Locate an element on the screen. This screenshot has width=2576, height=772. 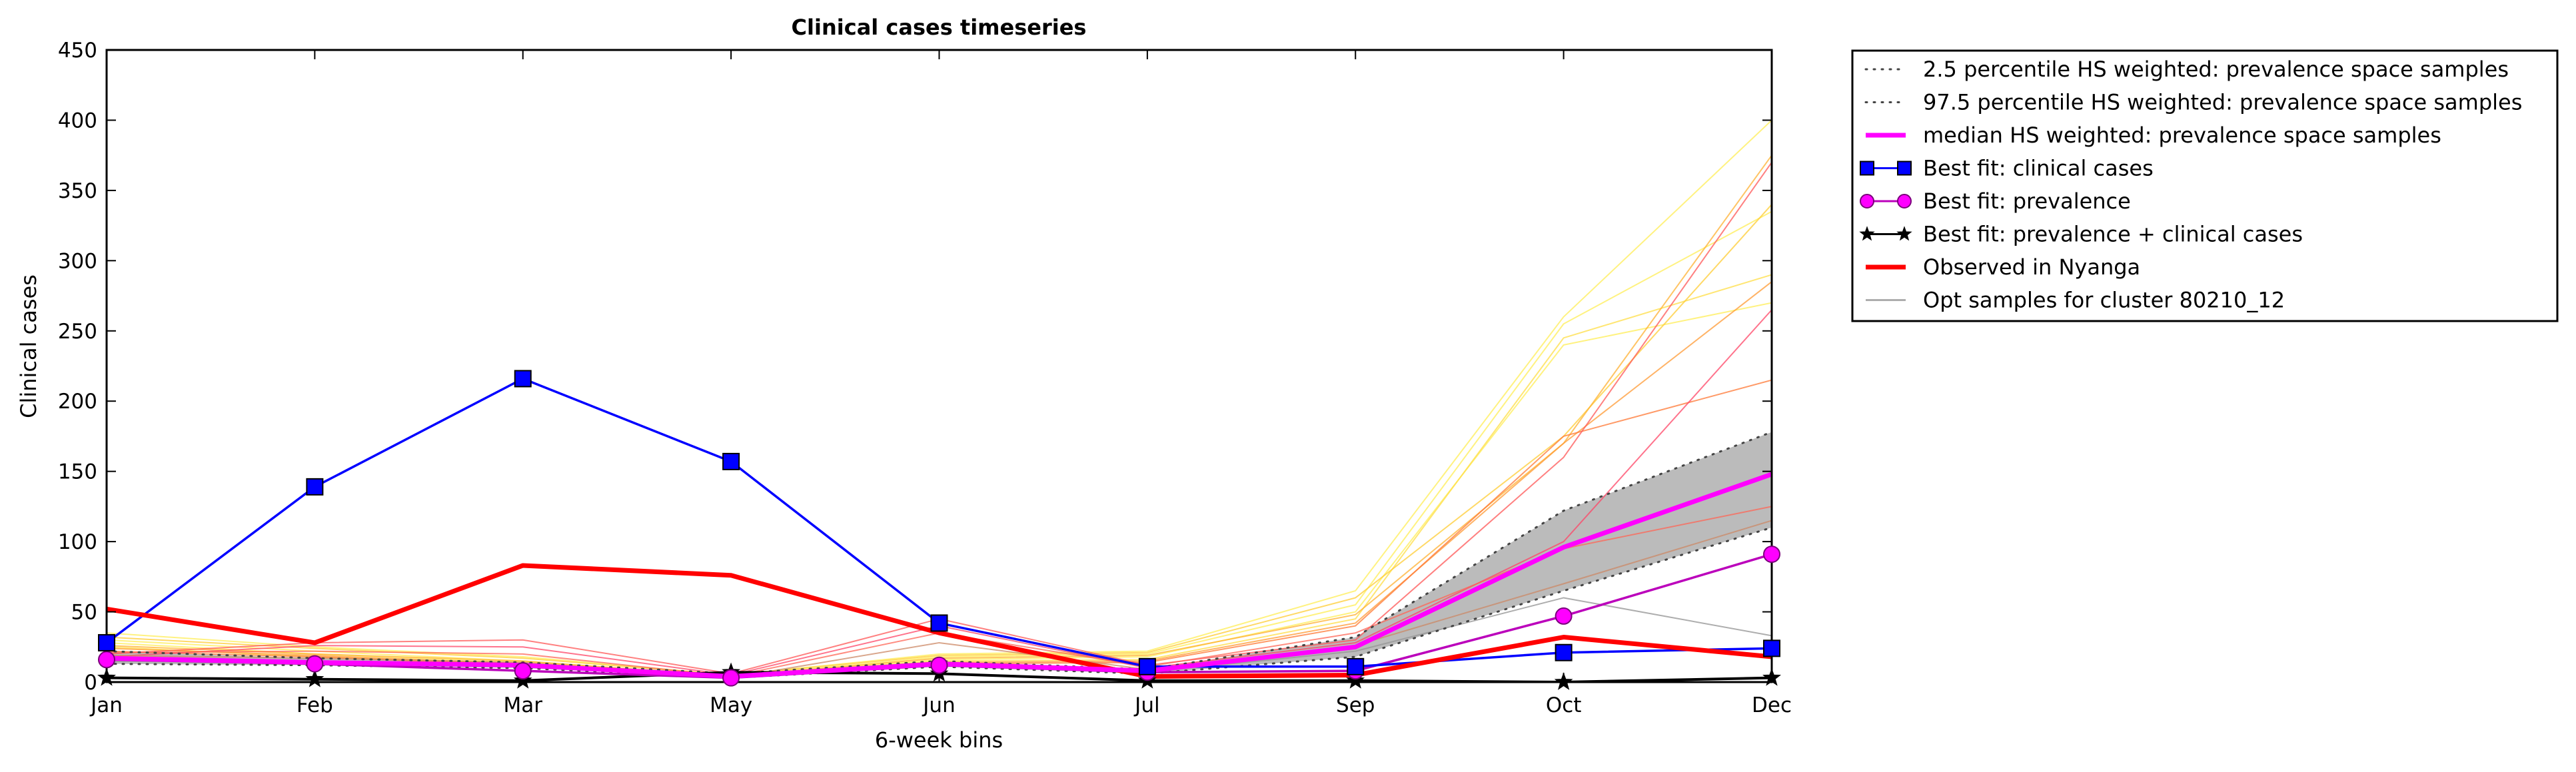
legend-marker-5-b is located at coordinates (1904, 201).